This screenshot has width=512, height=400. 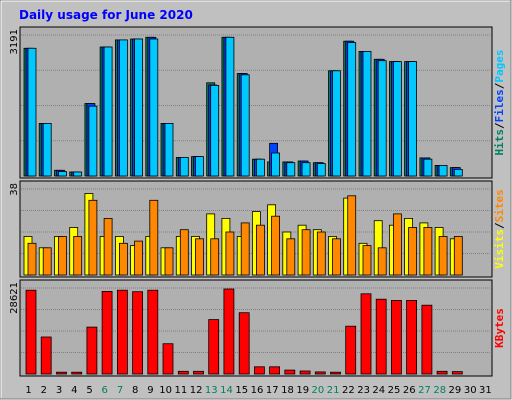 I want to click on y-max-label-visits-sites: 38, so click(x=14, y=189).